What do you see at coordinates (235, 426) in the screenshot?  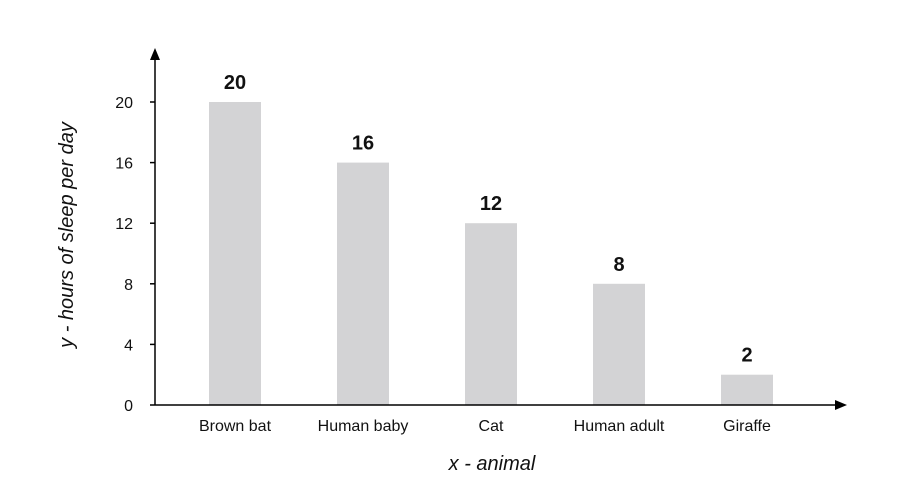 I see `x-category-label: Brown bat` at bounding box center [235, 426].